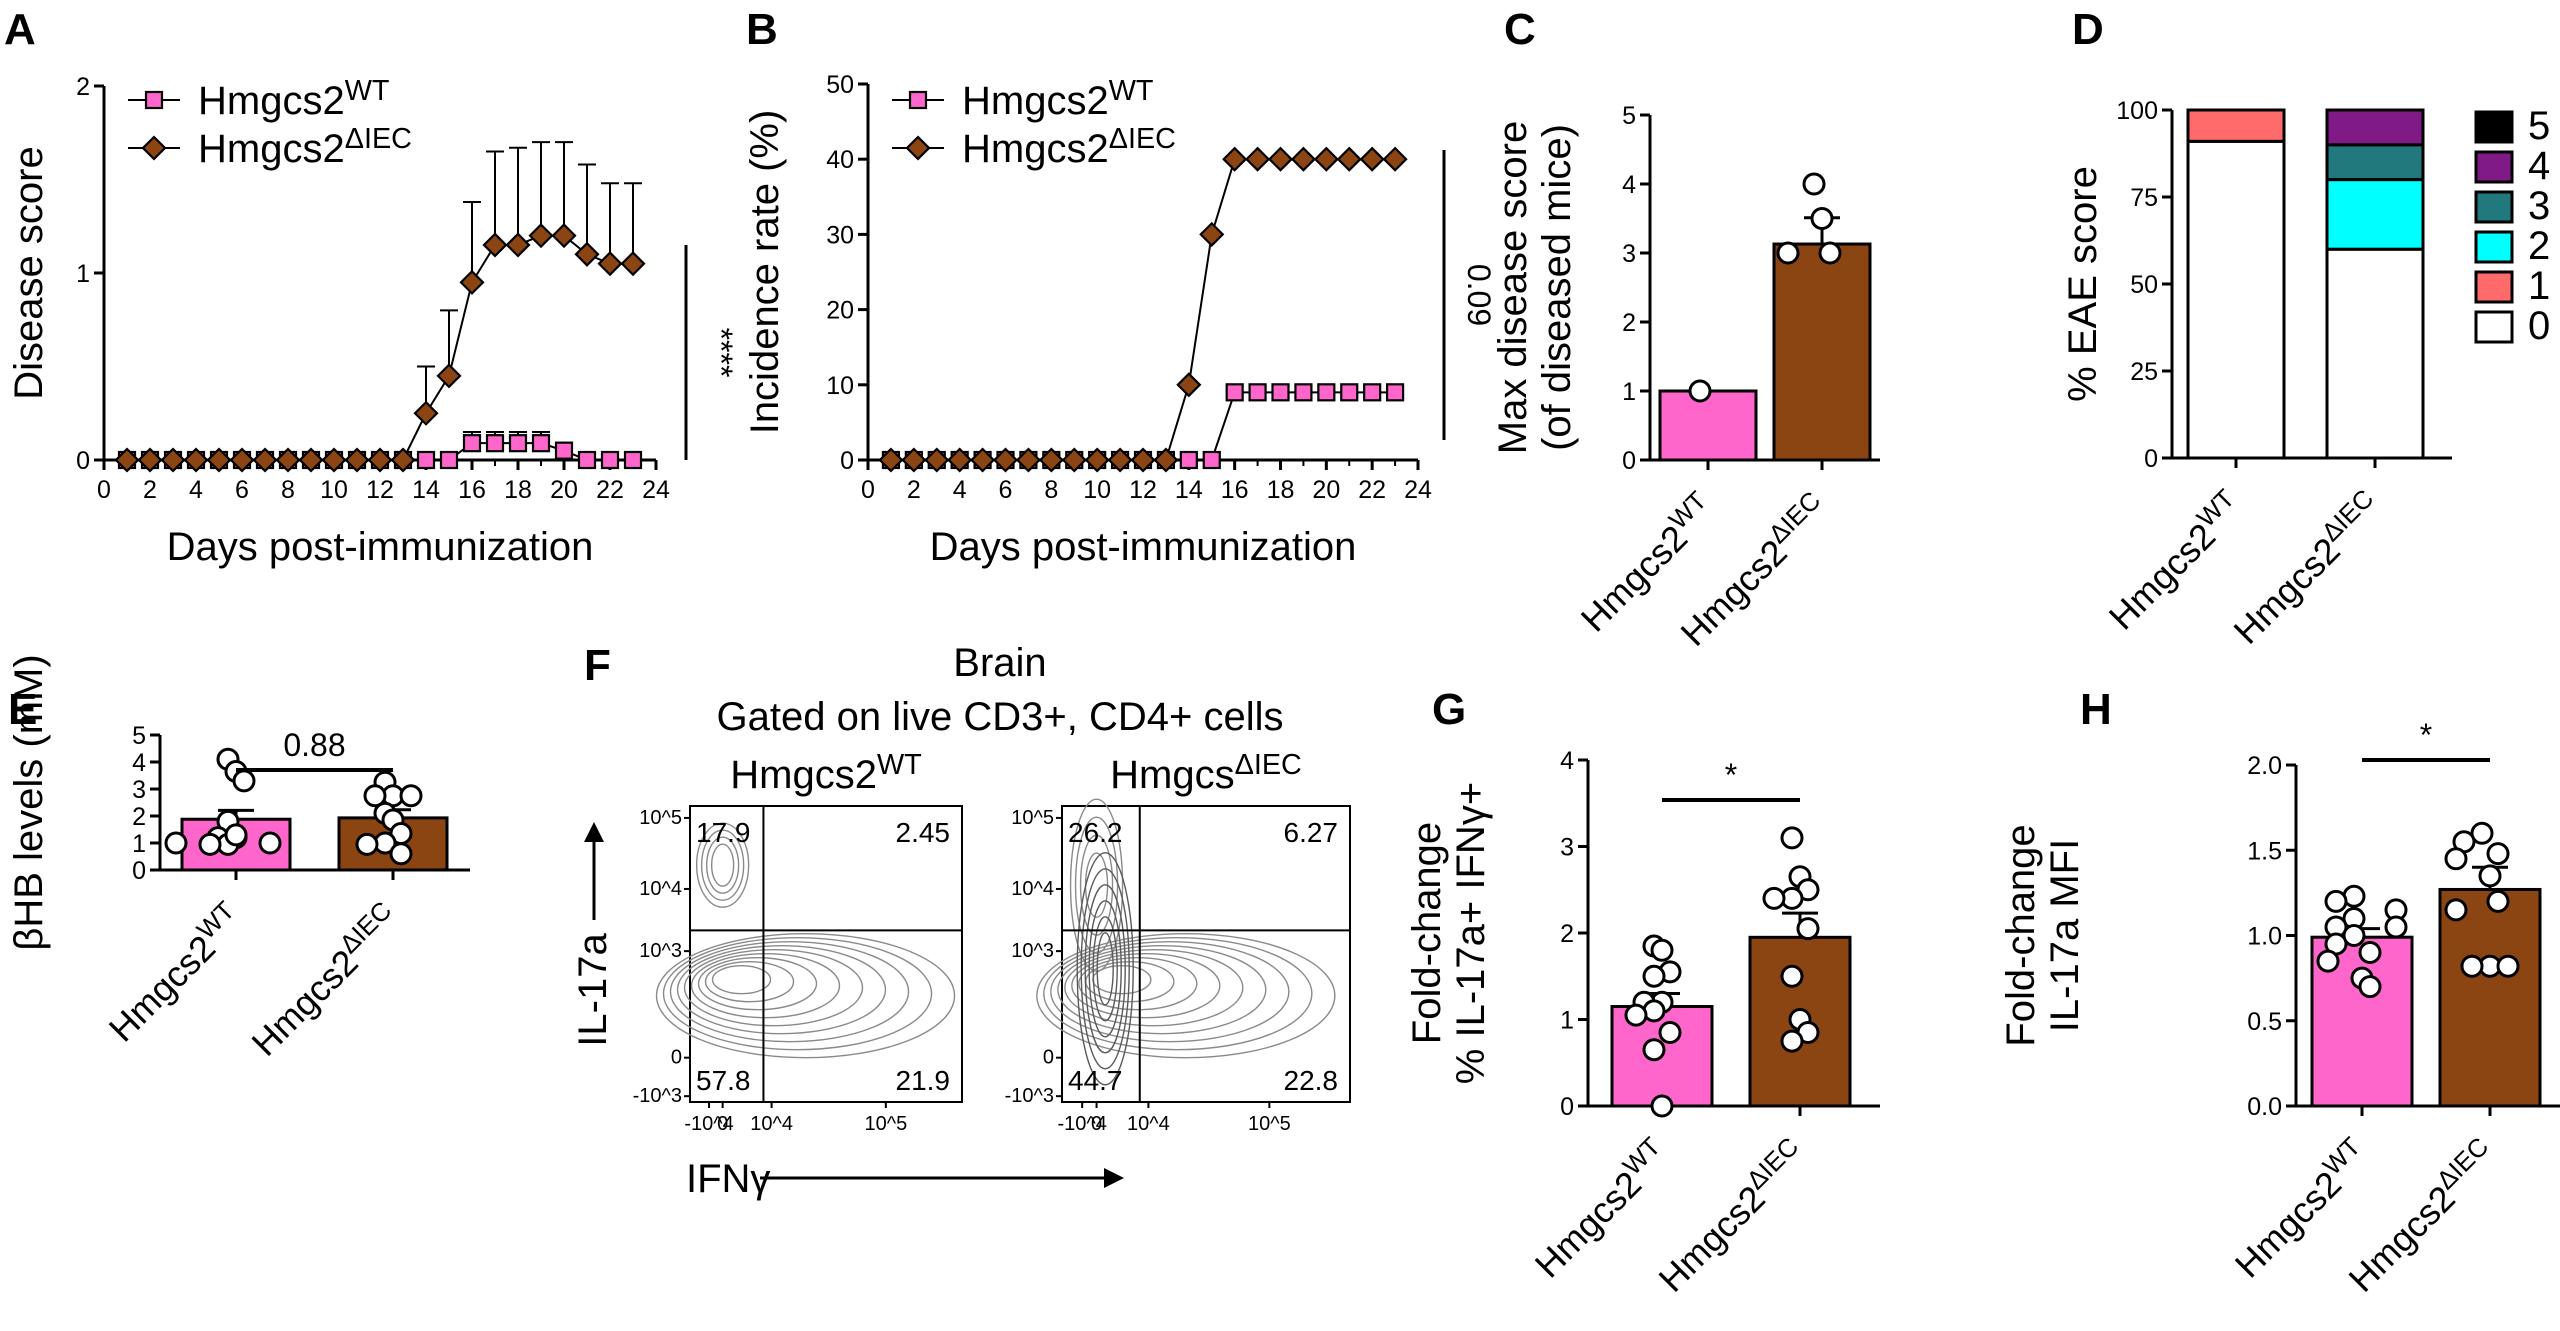 The image size is (2560, 1331). I want to click on panel-E-y-tick-label: 4, so click(139, 763).